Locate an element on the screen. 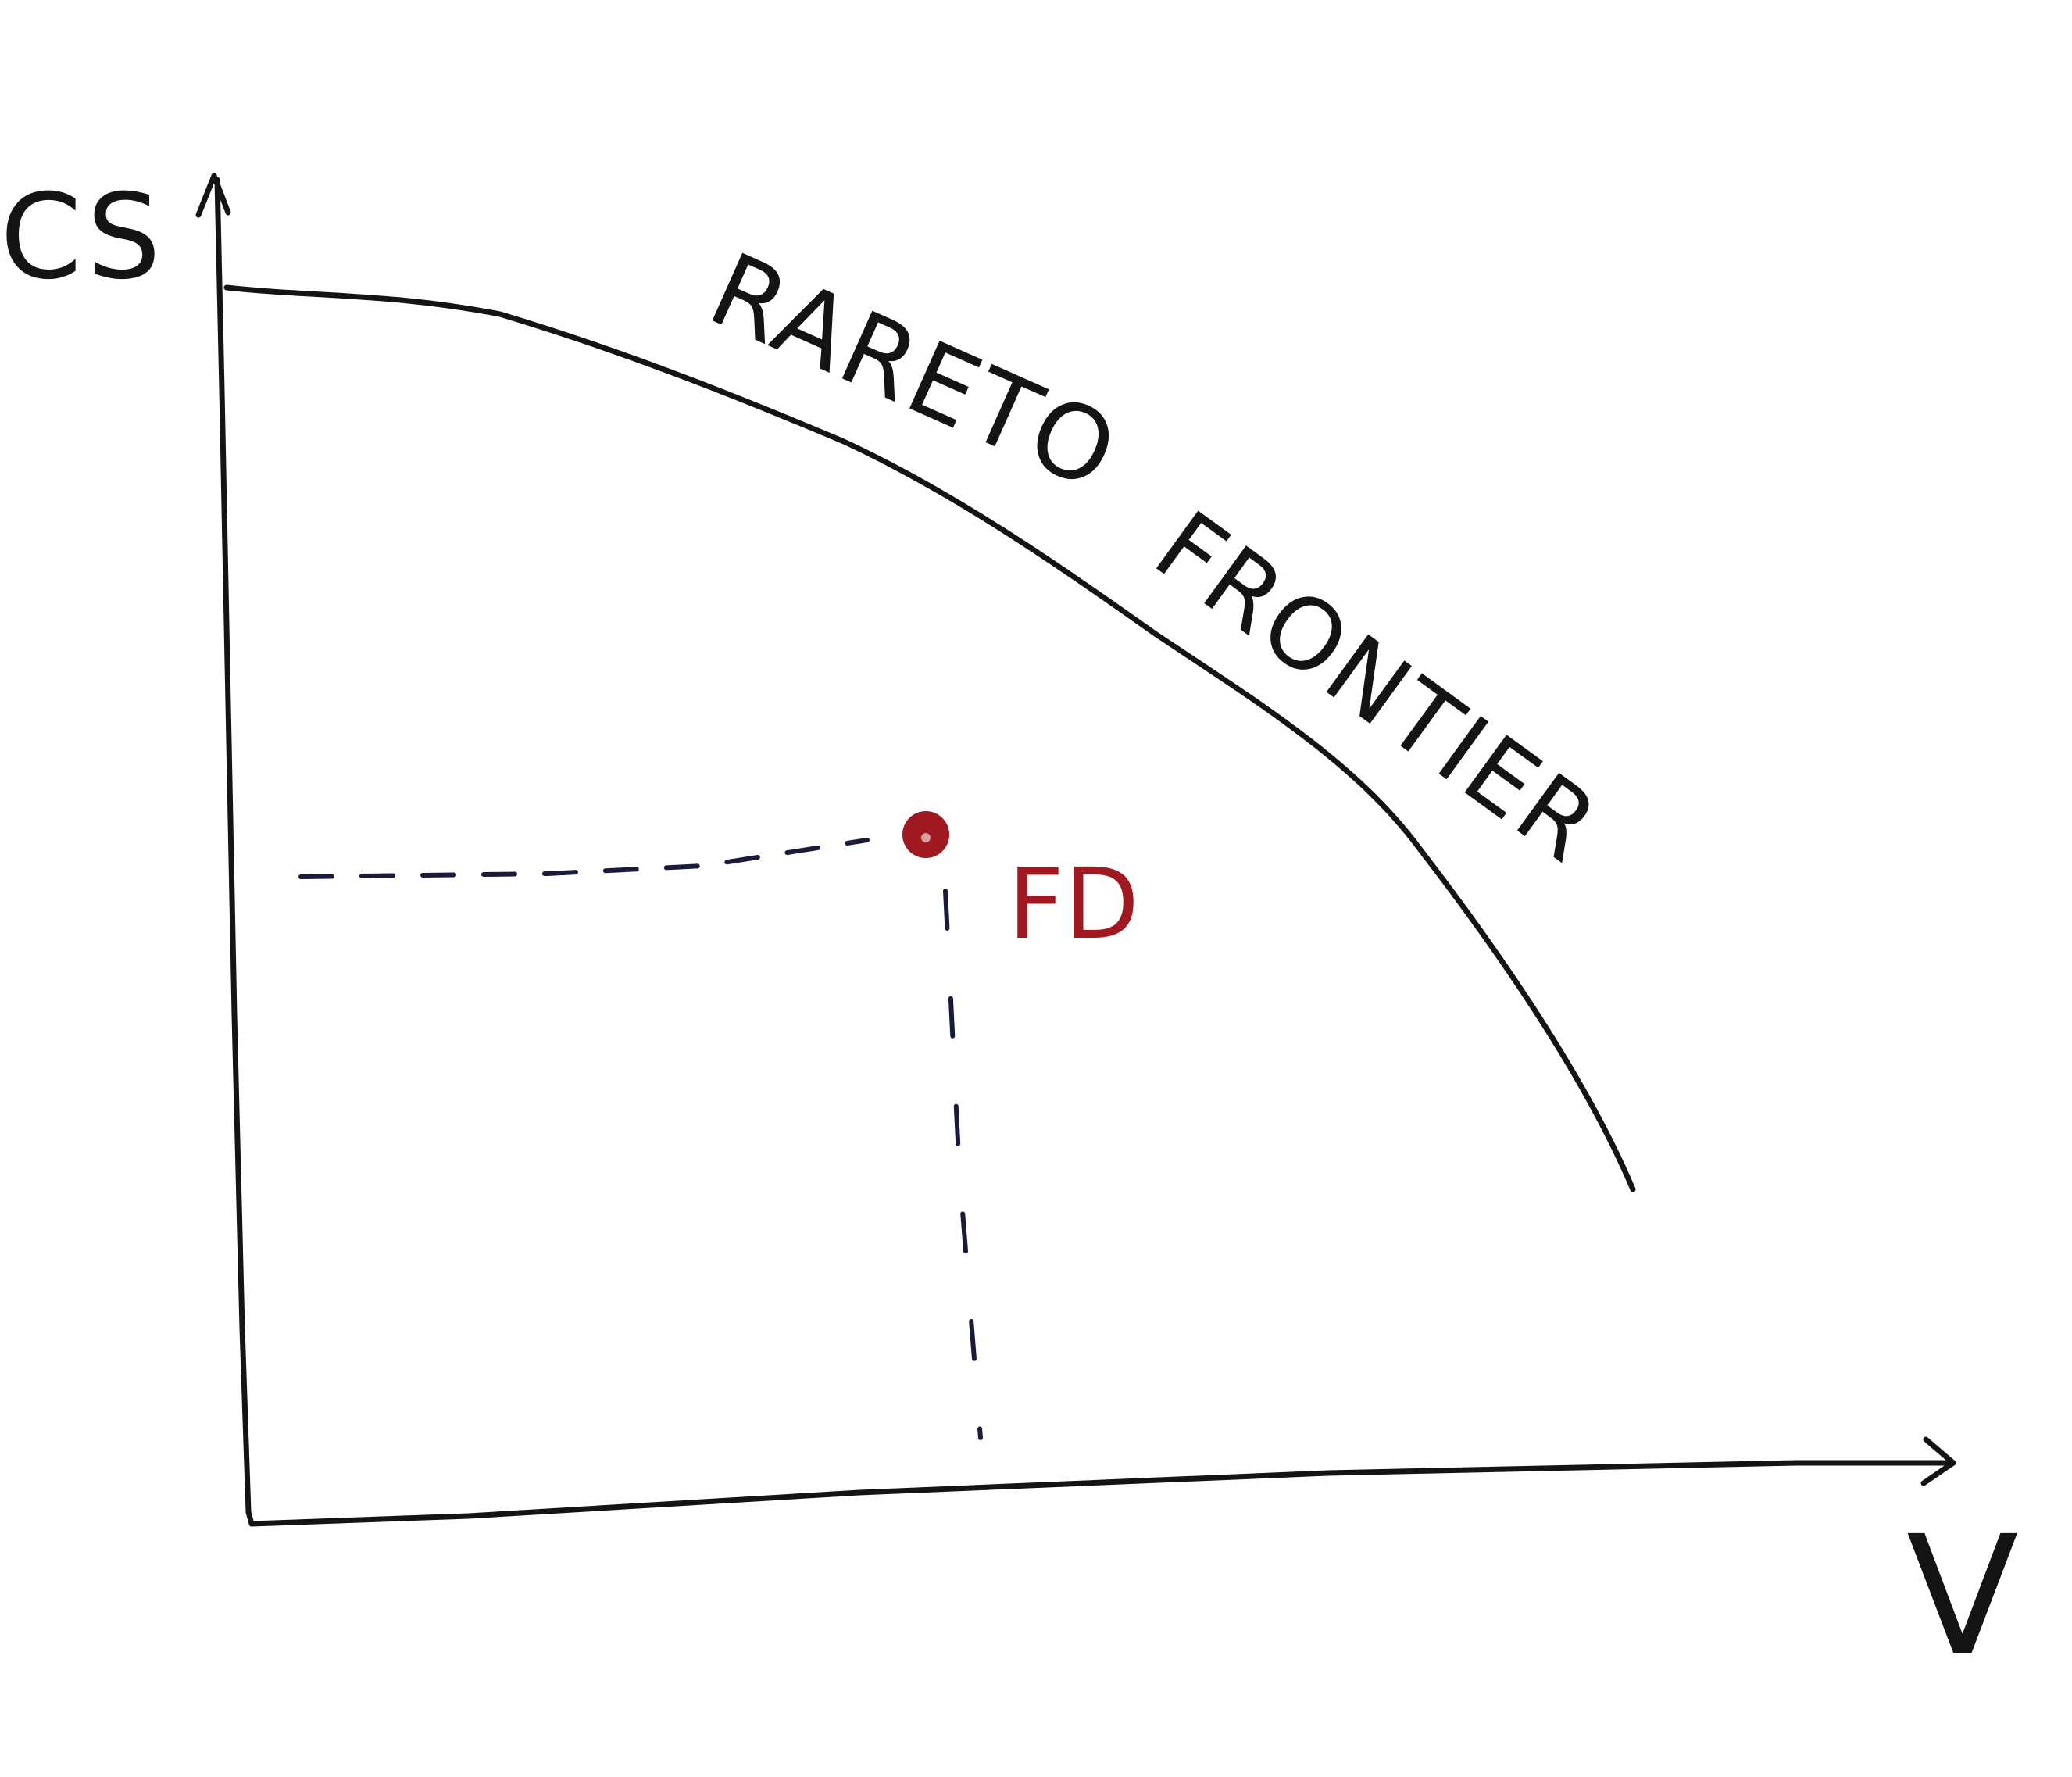 Image resolution: width=2072 pixels, height=1777 pixels. y-axis-line is located at coordinates (233, 846).